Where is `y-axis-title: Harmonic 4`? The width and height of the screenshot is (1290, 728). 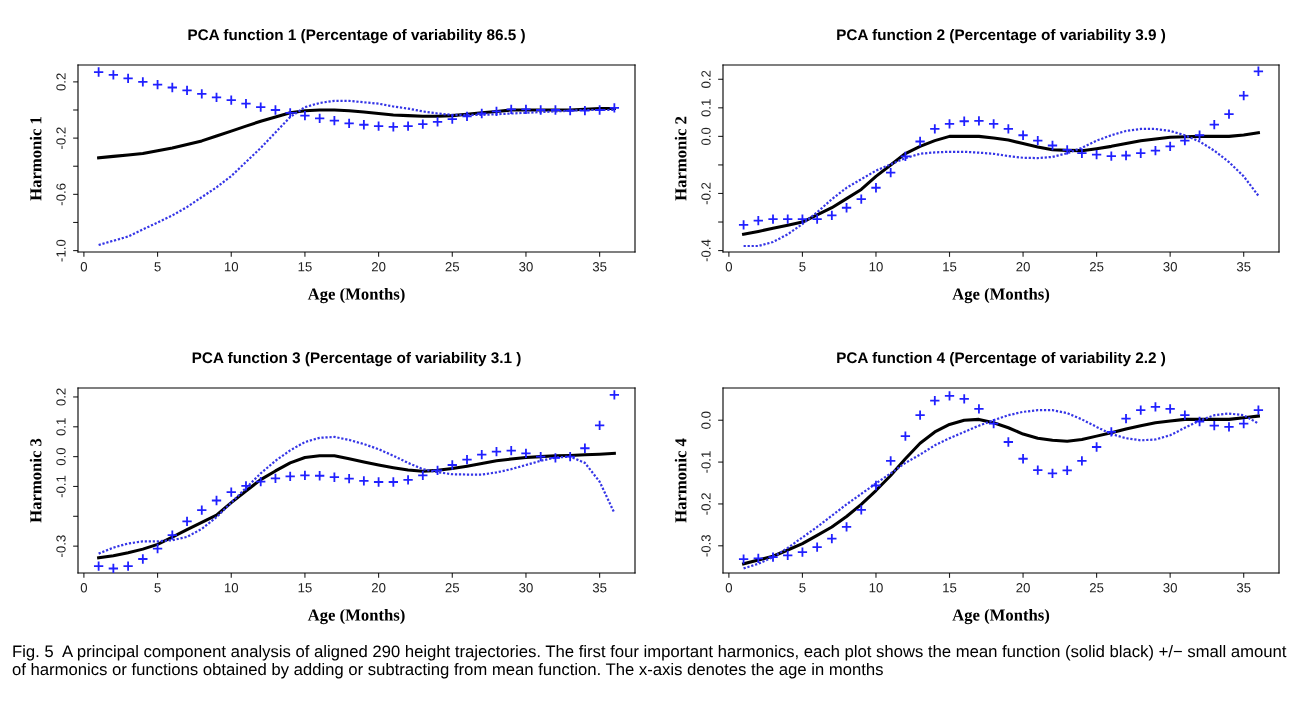
y-axis-title: Harmonic 4 is located at coordinates (680, 480).